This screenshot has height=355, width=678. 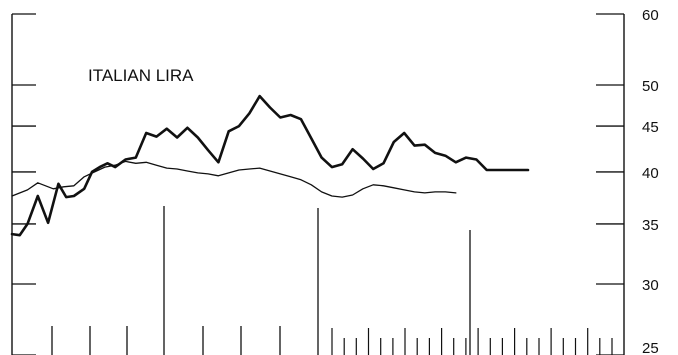 What do you see at coordinates (650, 225) in the screenshot?
I see `y-tick-label: 35` at bounding box center [650, 225].